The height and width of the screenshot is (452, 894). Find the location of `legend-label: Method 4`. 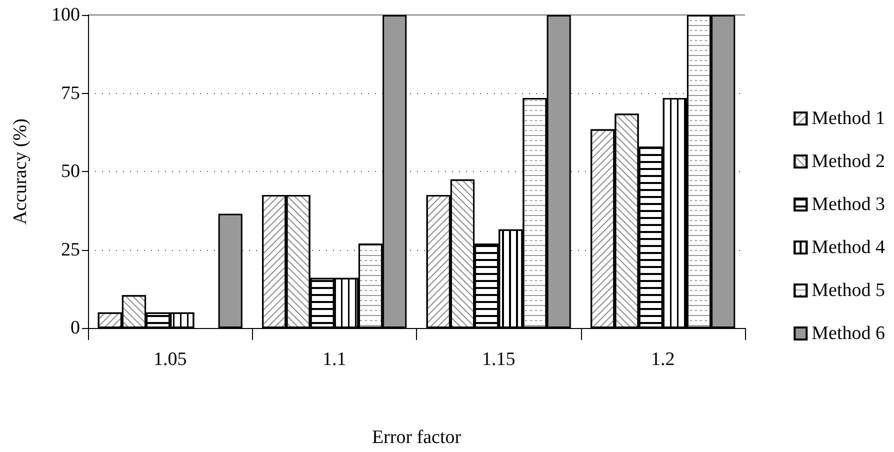

legend-label: Method 4 is located at coordinates (849, 247).